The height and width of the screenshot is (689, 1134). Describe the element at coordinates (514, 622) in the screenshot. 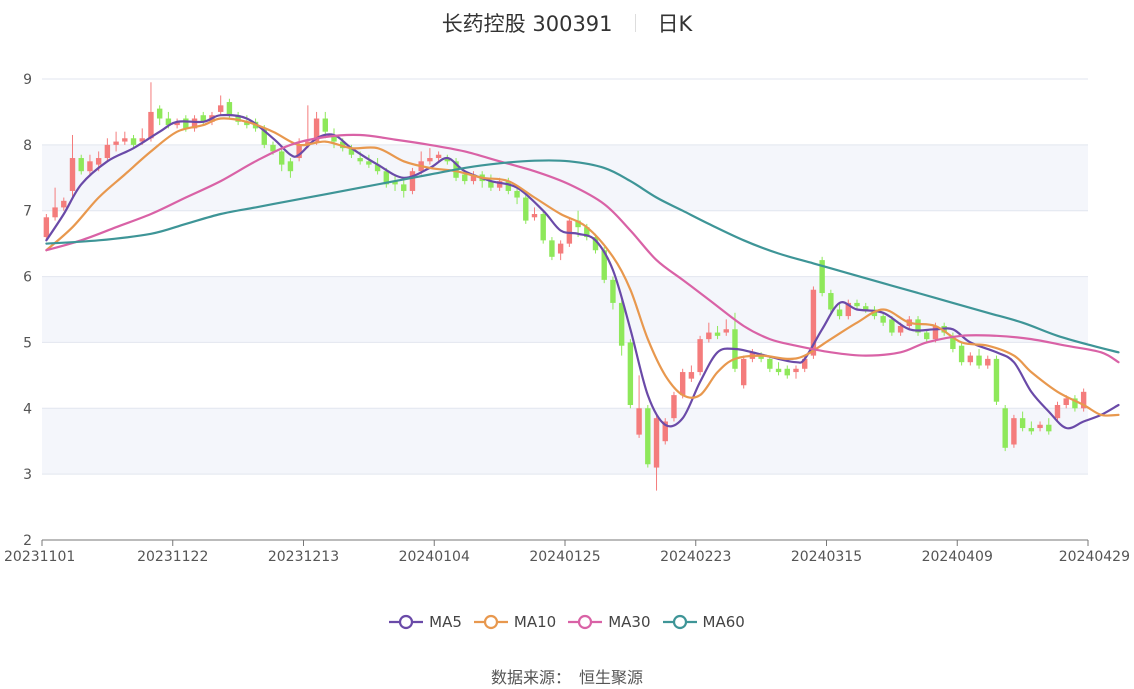

I see `legend-item-ma10: MA10` at that location.